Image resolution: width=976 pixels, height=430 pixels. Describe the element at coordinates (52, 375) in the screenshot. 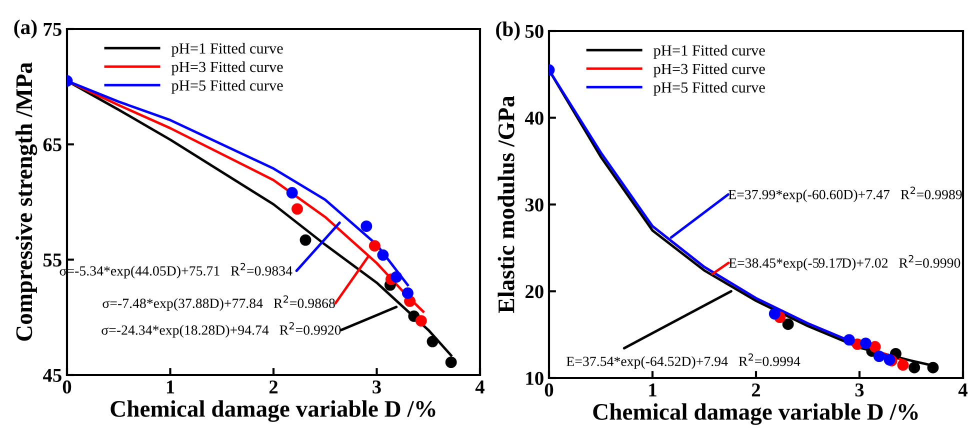

I see `y-tick-label: 45` at that location.